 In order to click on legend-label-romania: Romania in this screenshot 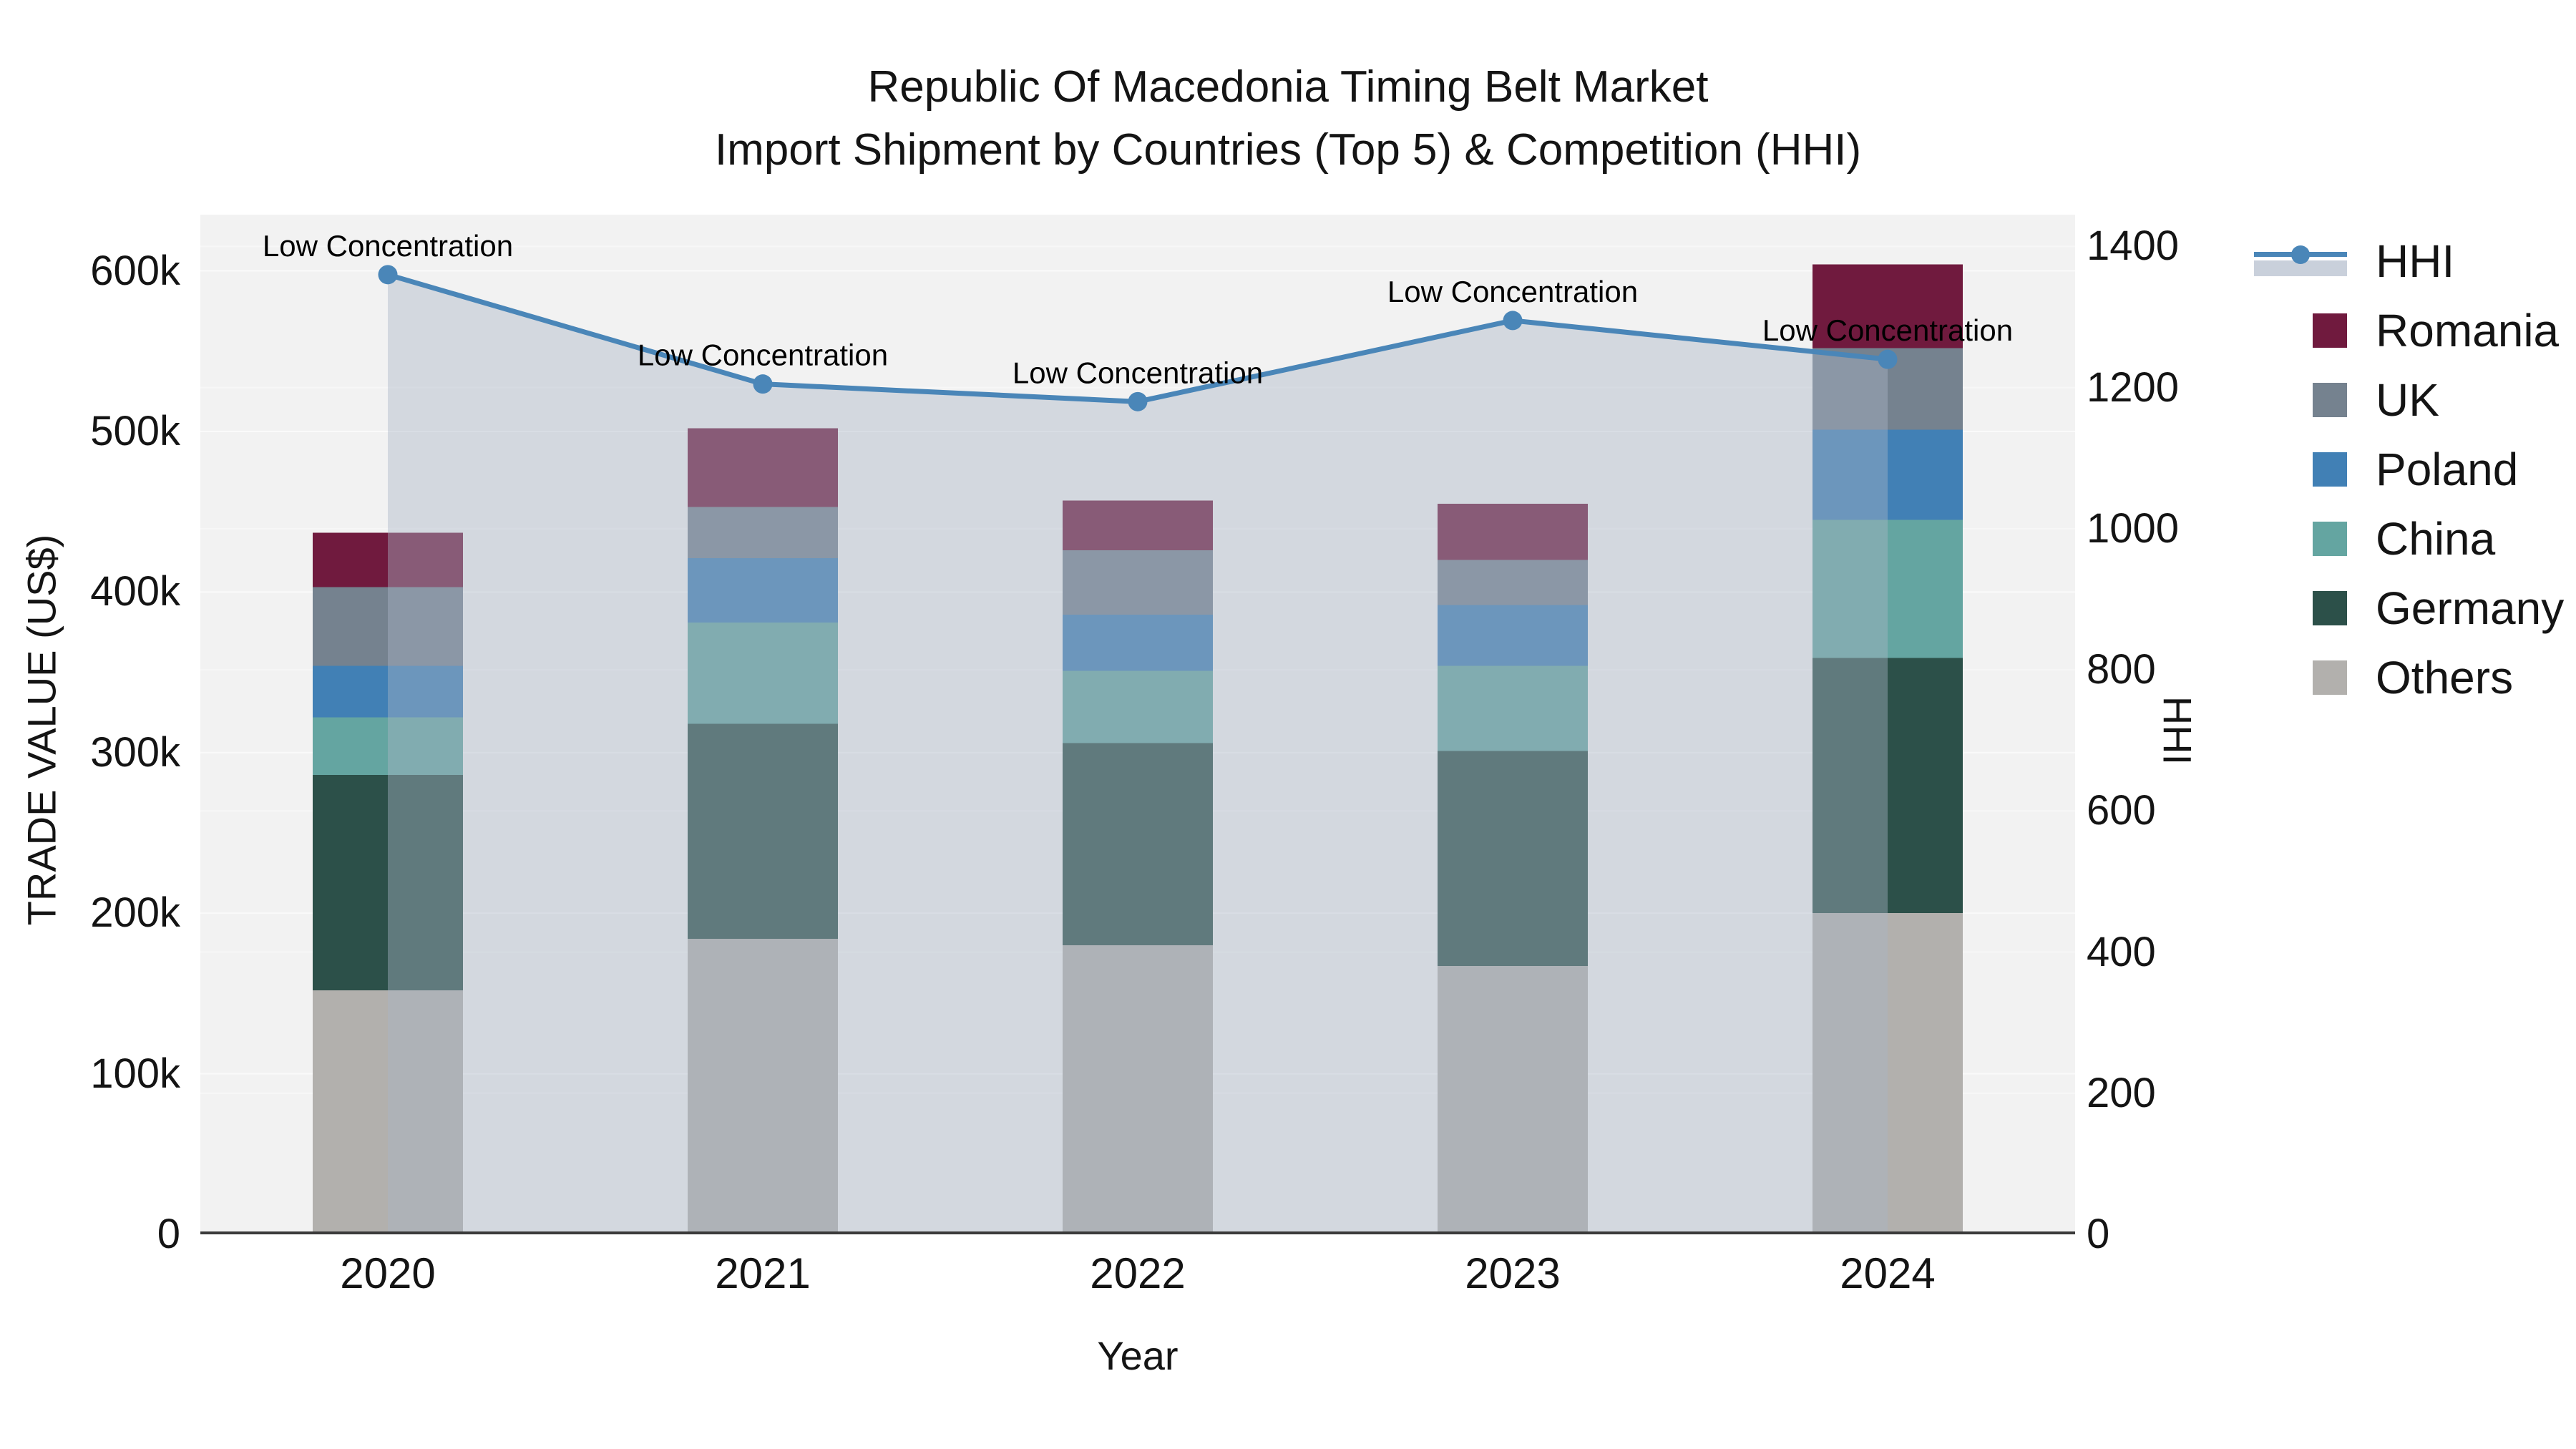, I will do `click(2468, 330)`.